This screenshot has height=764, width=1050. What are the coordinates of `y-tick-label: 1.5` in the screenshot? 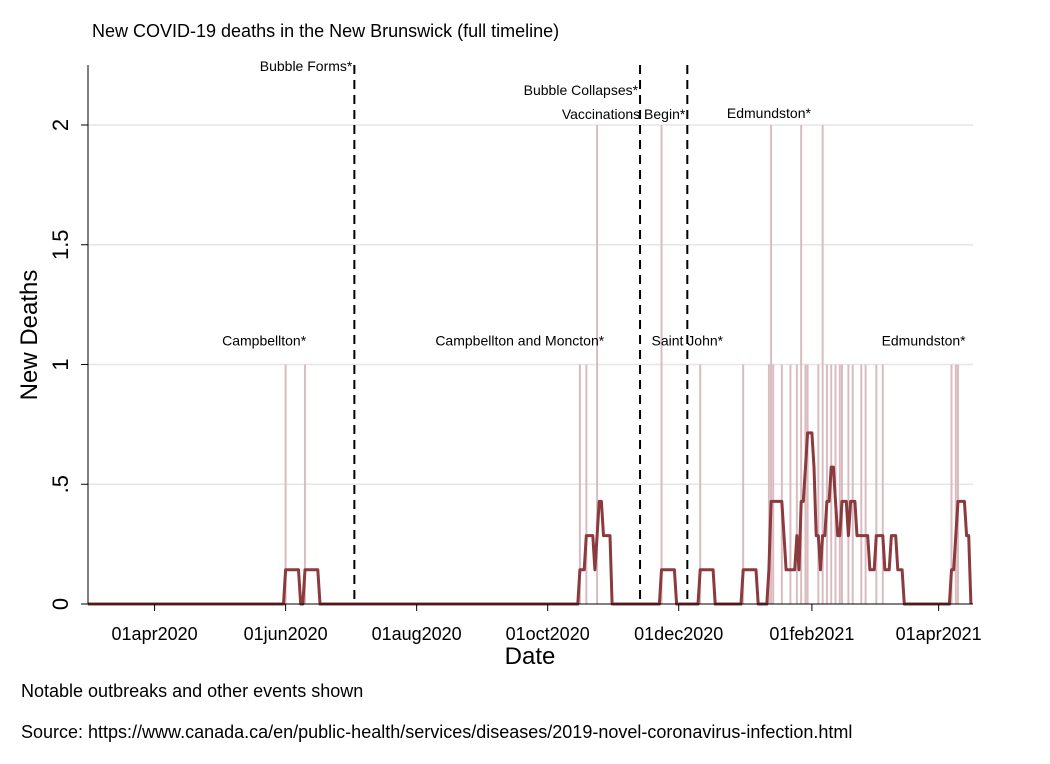 It's located at (60, 244).